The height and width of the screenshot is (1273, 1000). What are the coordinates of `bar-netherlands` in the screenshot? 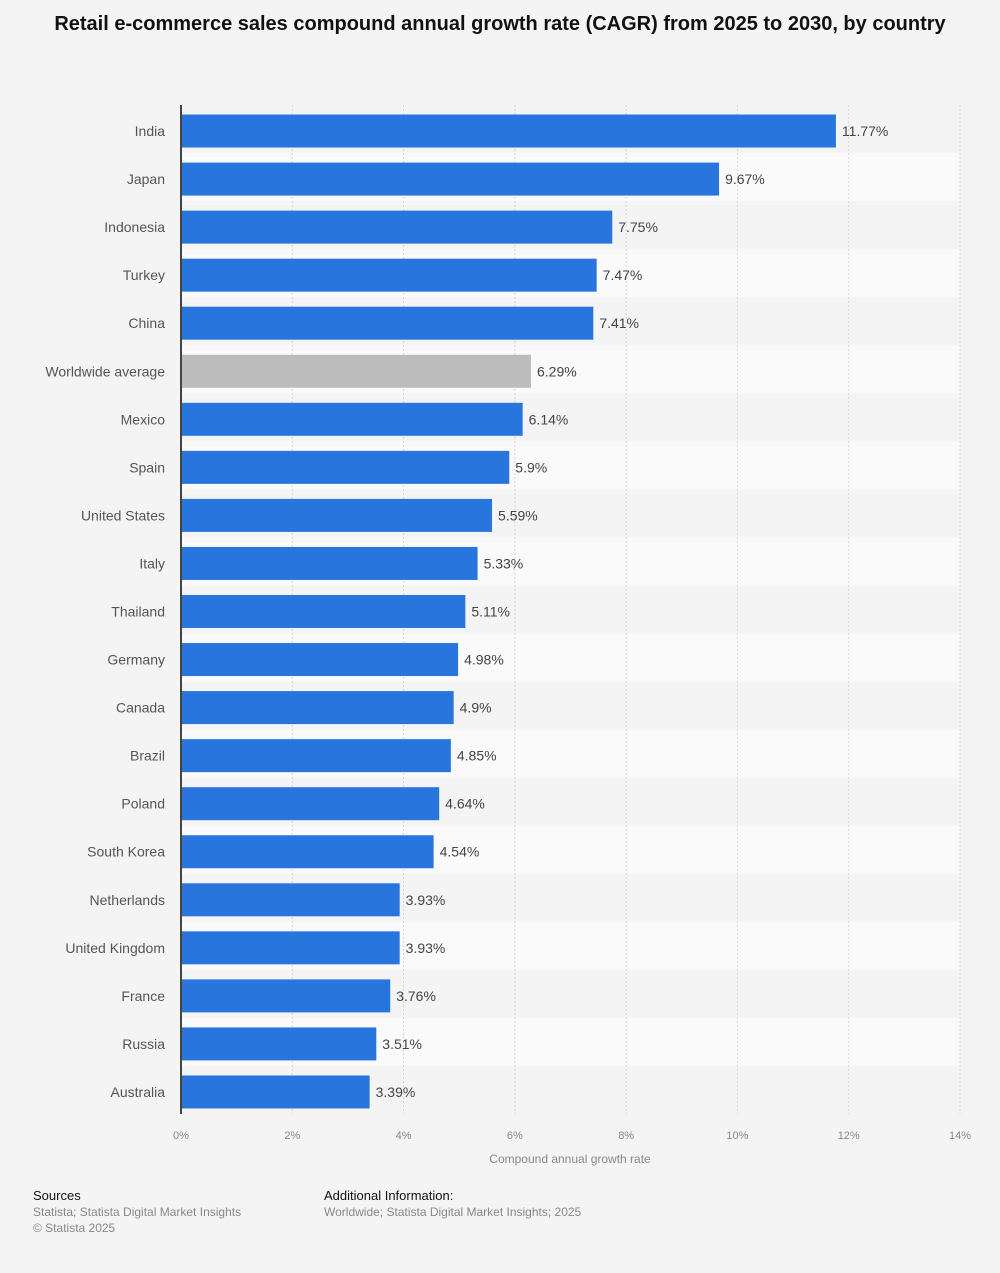 It's located at (290, 900).